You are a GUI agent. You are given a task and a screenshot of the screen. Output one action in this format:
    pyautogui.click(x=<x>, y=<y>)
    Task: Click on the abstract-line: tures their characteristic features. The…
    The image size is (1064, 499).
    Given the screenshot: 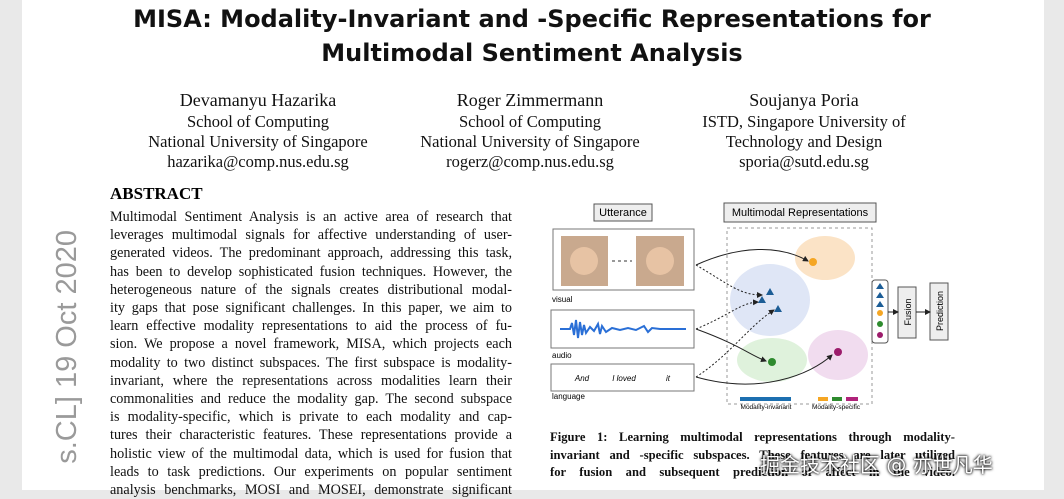 What is the action you would take?
    pyautogui.click(x=311, y=435)
    